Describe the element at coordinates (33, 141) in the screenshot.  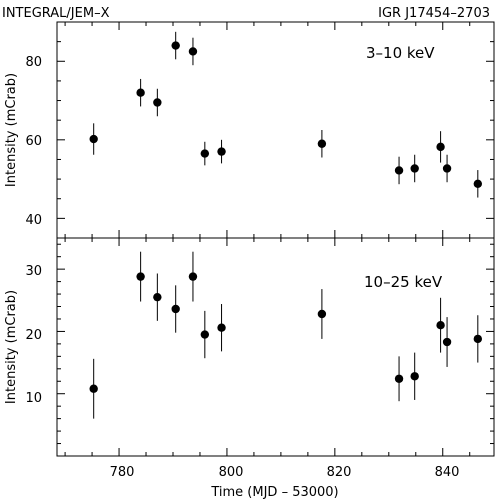
I see `top-y-tick-label-60: 60` at that location.